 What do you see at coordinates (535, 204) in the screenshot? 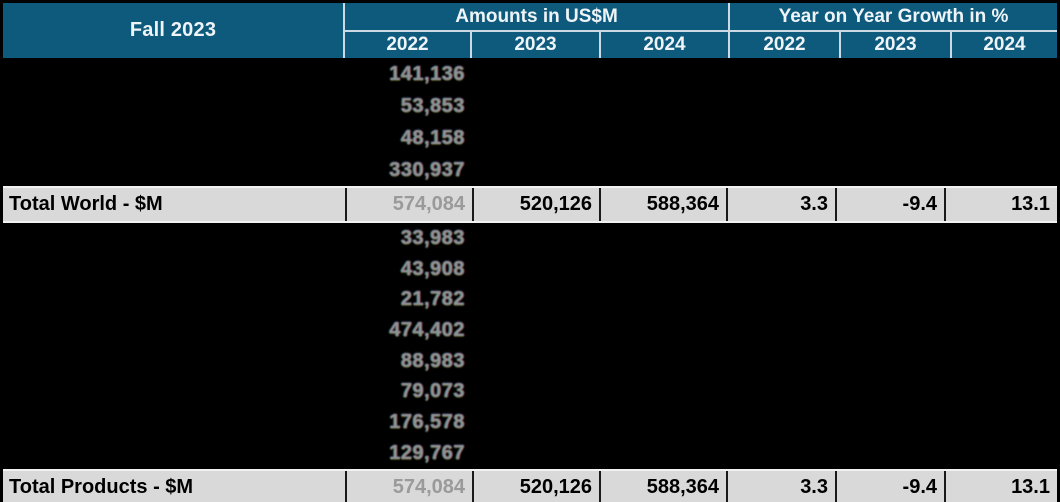
I see `total-world-amount-2023: 520,126` at bounding box center [535, 204].